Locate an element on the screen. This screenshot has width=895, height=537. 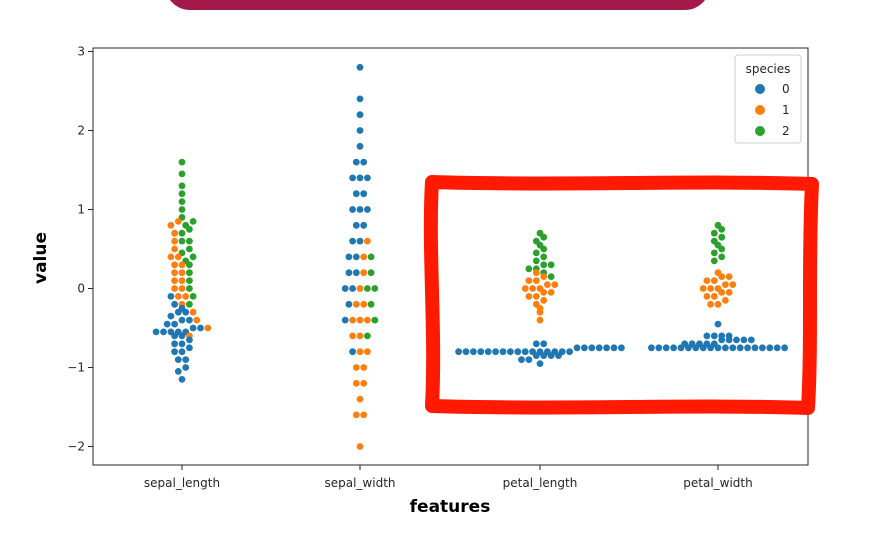
y-tick-label: 1 is located at coordinates (81, 210).